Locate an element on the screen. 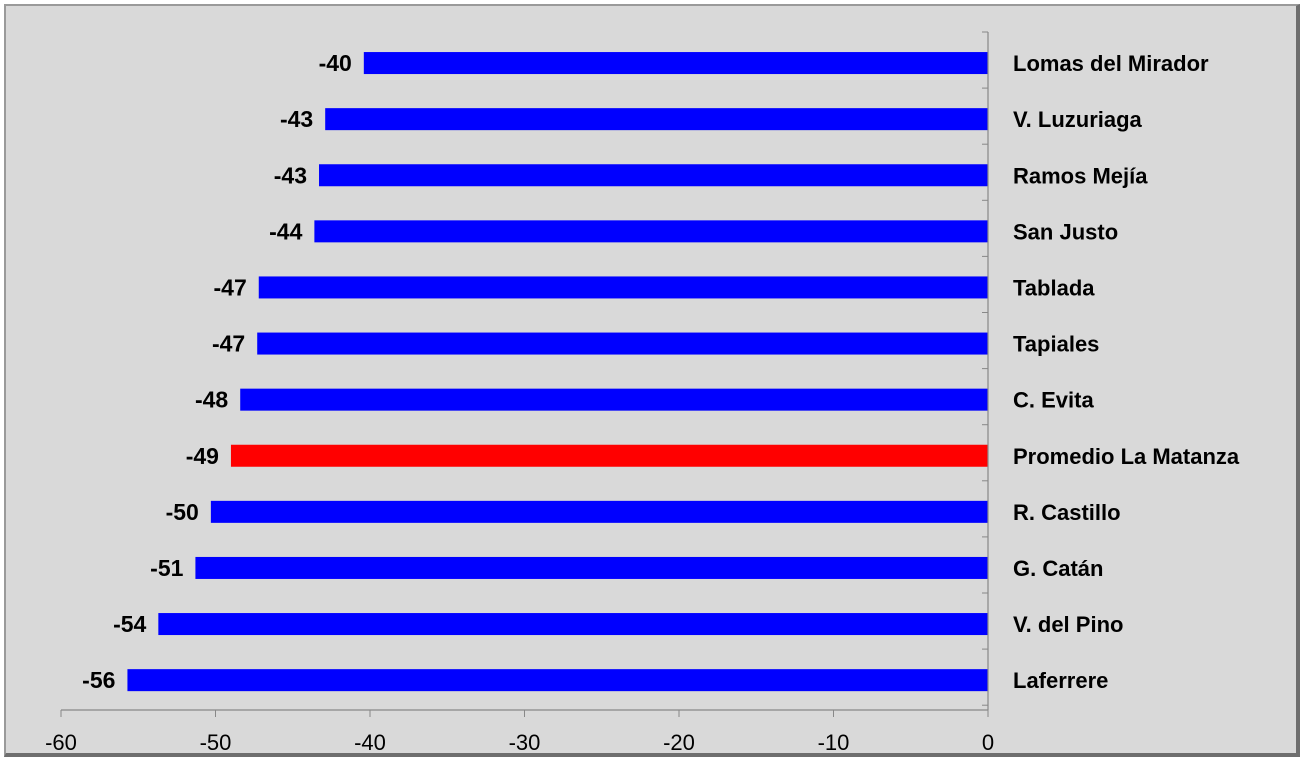  category-label: Lomas del Mirador is located at coordinates (1111, 63).